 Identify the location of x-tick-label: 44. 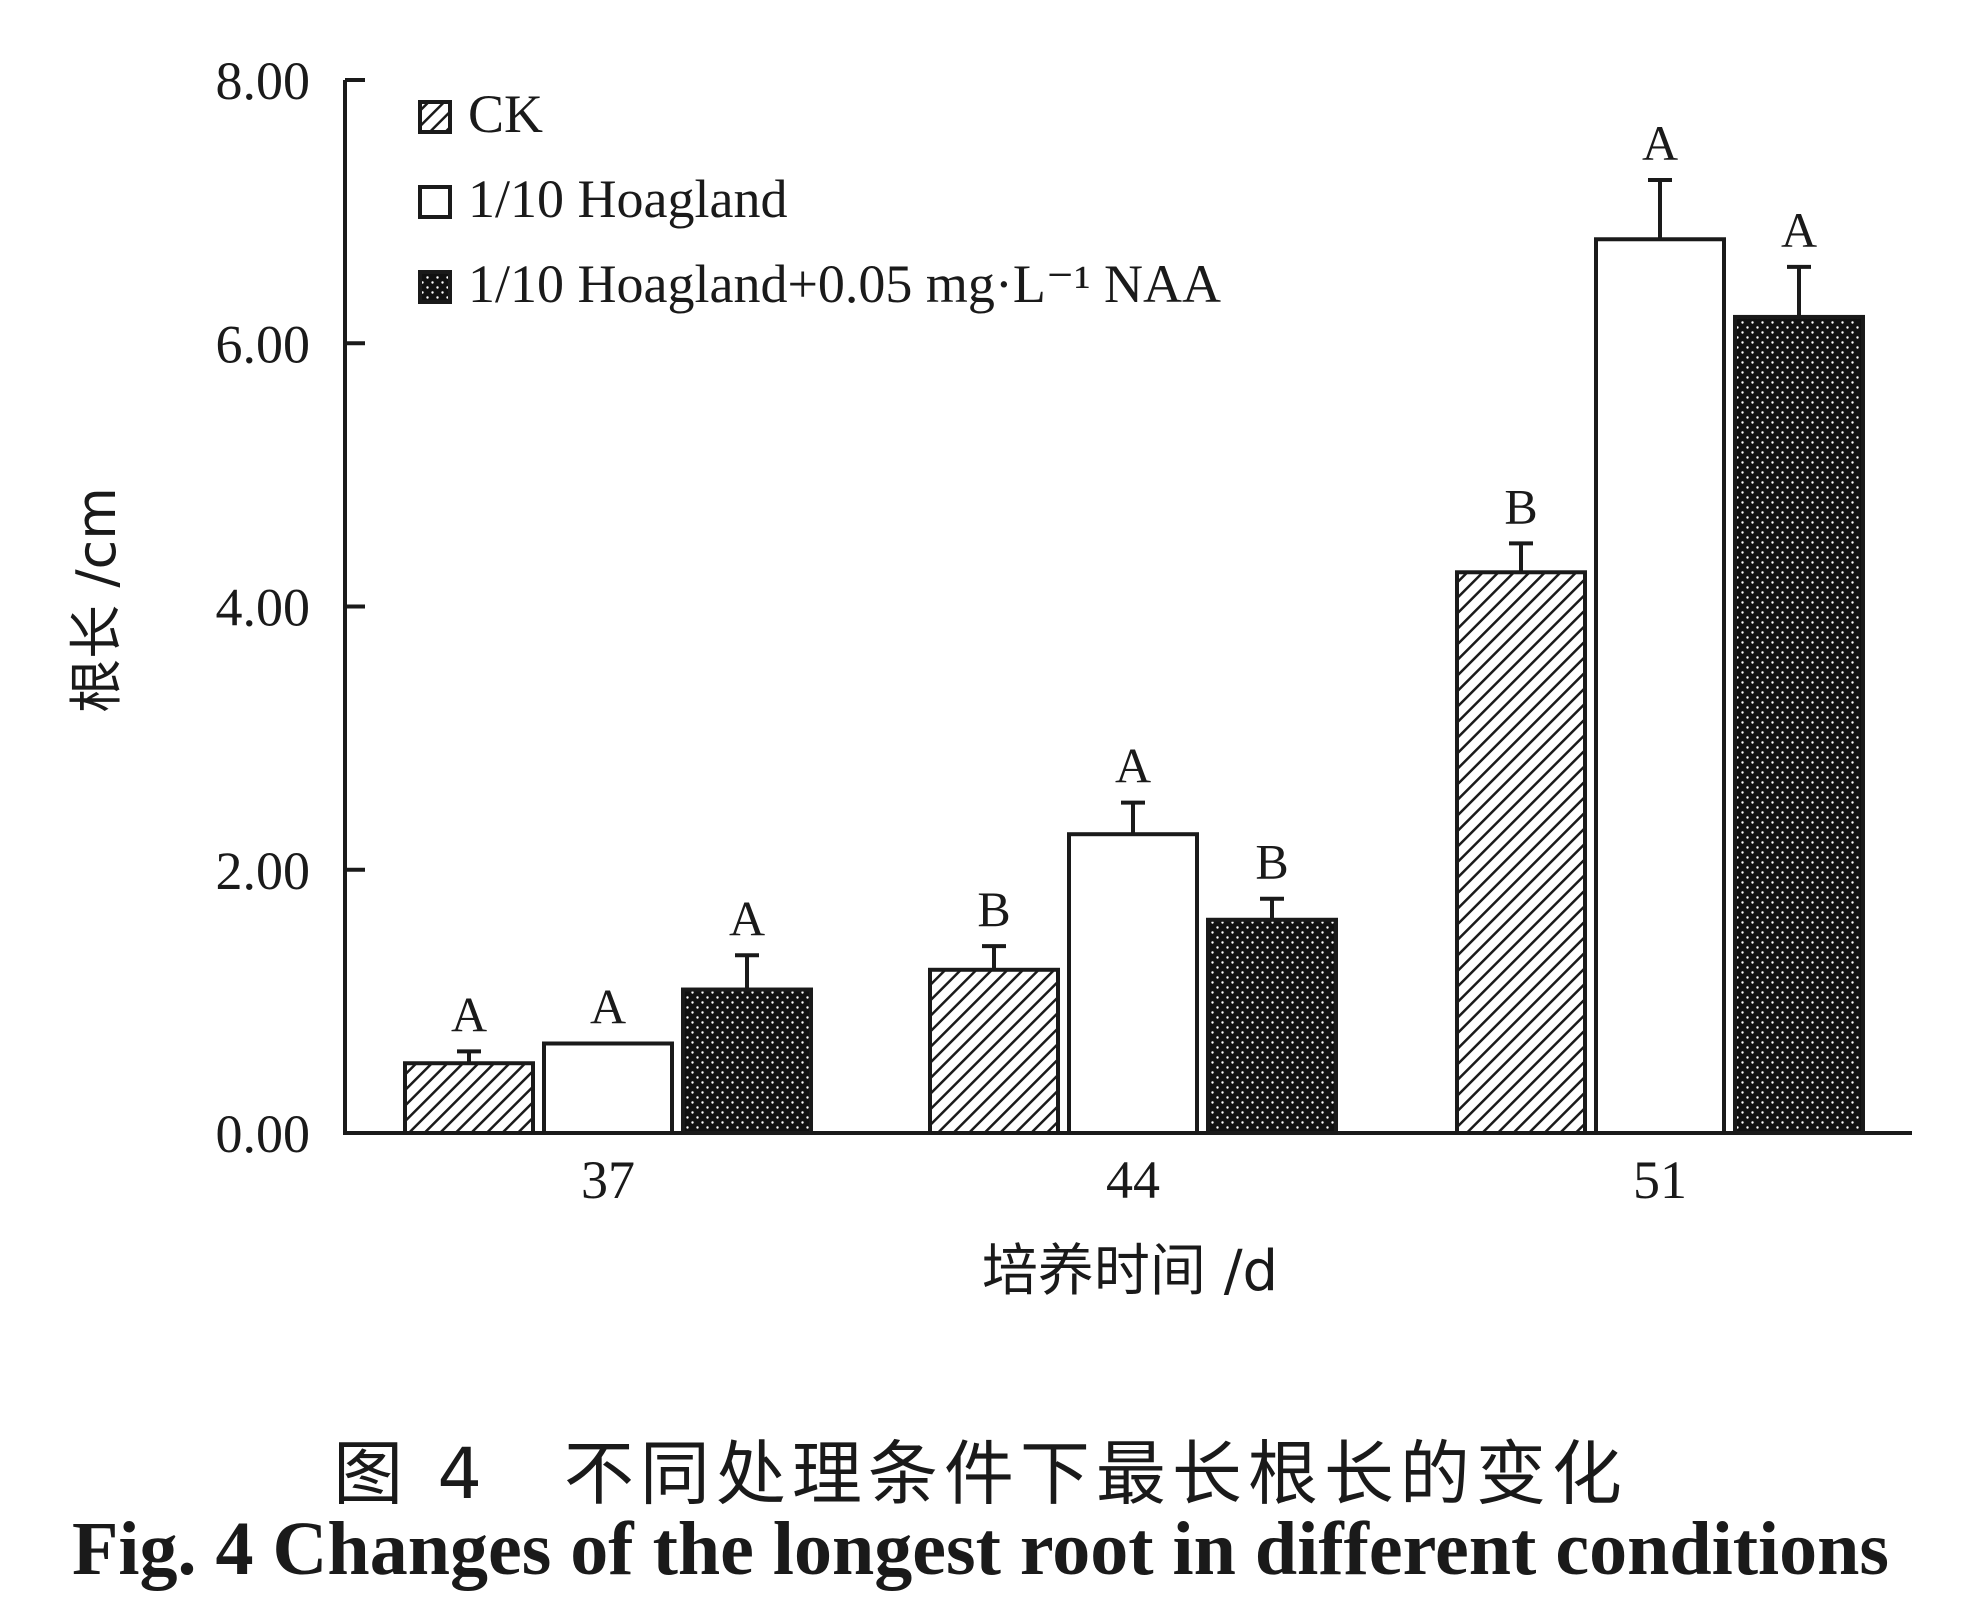
(1133, 1180).